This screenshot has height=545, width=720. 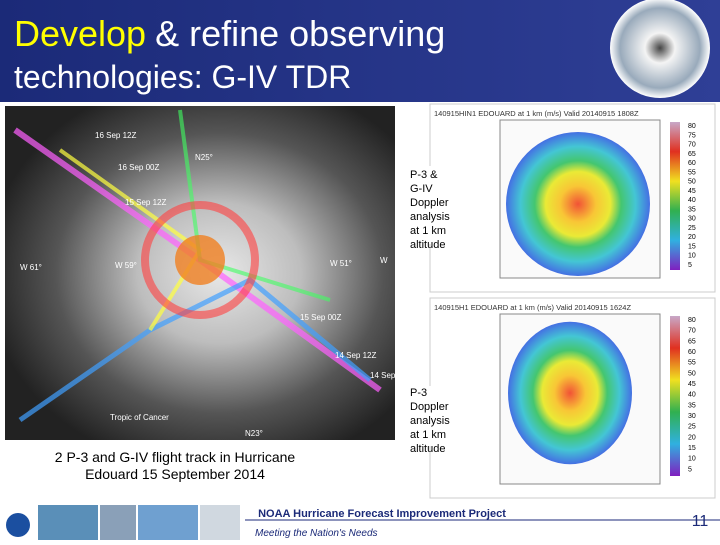 I want to click on map-label: 15 Sep 00Z, so click(x=320, y=317).